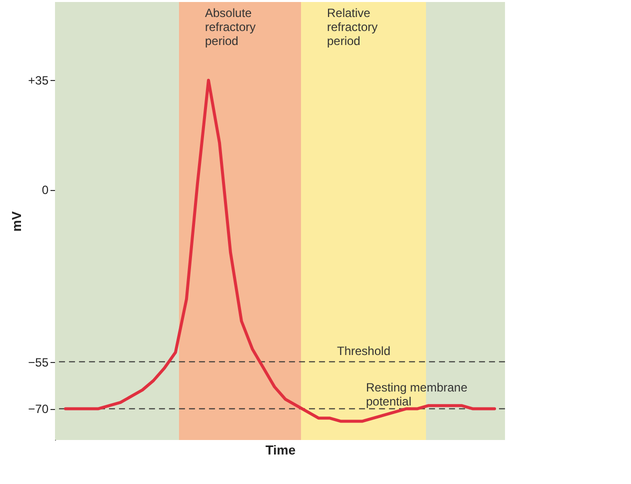  I want to click on y-axis-title: mV, so click(16, 221).